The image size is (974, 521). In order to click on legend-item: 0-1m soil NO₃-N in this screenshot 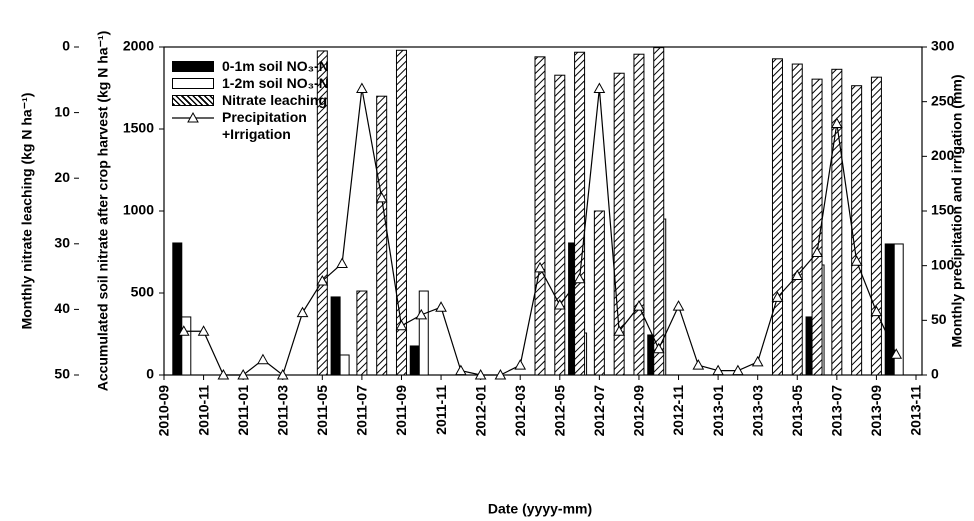, I will do `click(260, 66)`.